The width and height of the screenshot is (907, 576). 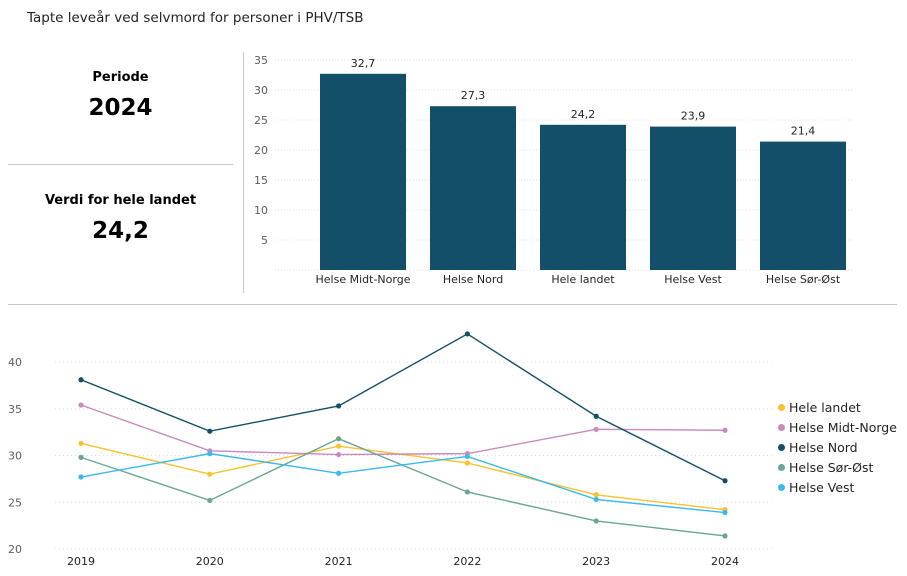 I want to click on legend-label: Helse Nord, so click(x=823, y=447).